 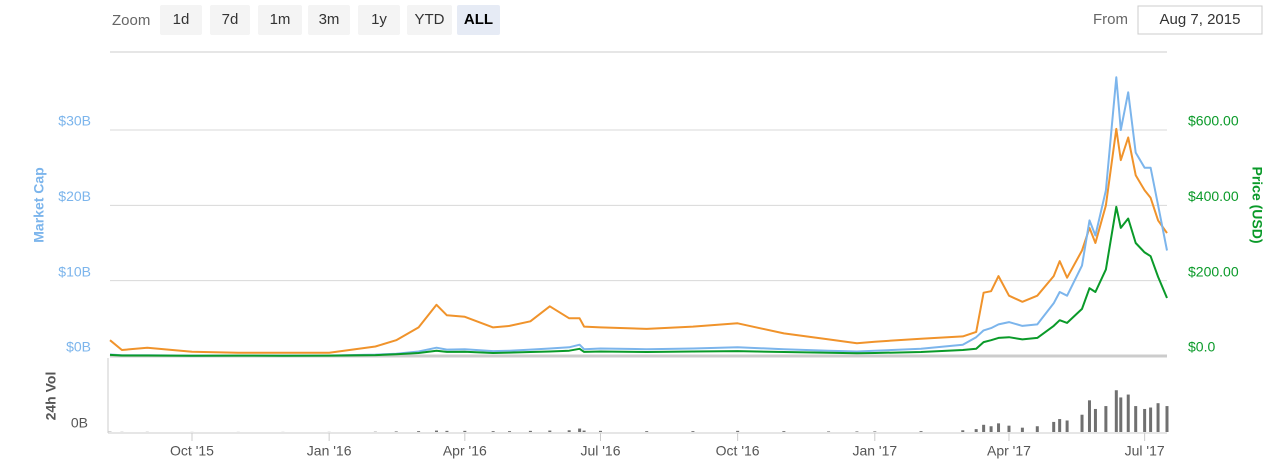 What do you see at coordinates (74, 196) in the screenshot?
I see `y-tick-label: $20B` at bounding box center [74, 196].